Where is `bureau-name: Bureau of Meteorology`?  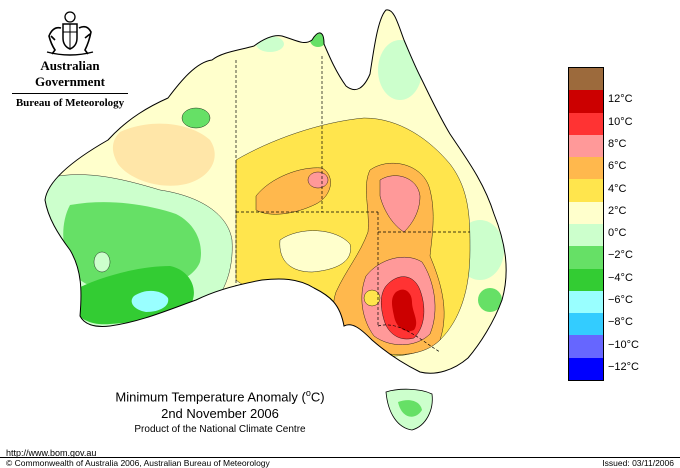
bureau-name: Bureau of Meteorology is located at coordinates (70, 103).